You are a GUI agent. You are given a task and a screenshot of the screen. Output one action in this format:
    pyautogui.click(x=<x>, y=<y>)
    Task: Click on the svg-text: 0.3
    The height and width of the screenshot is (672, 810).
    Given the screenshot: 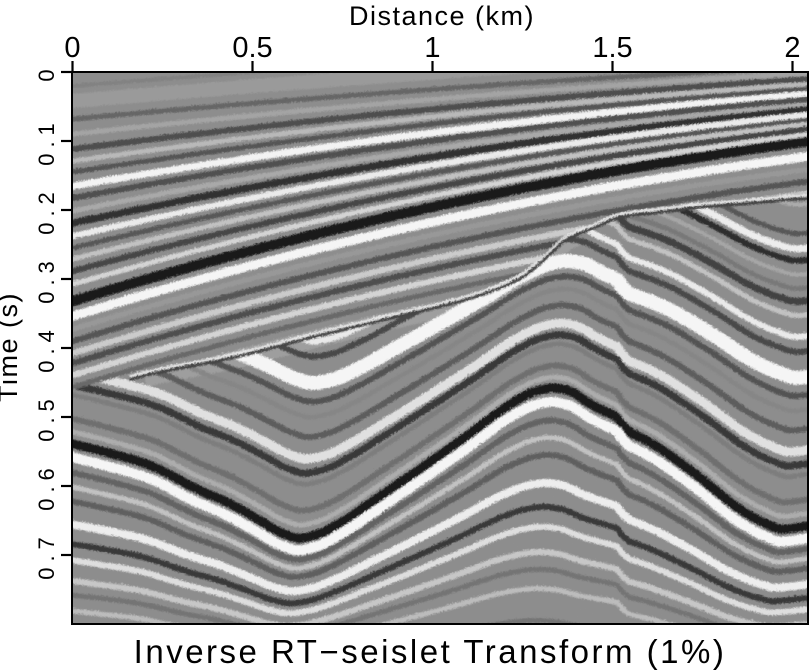 What is the action you would take?
    pyautogui.click(x=46, y=279)
    